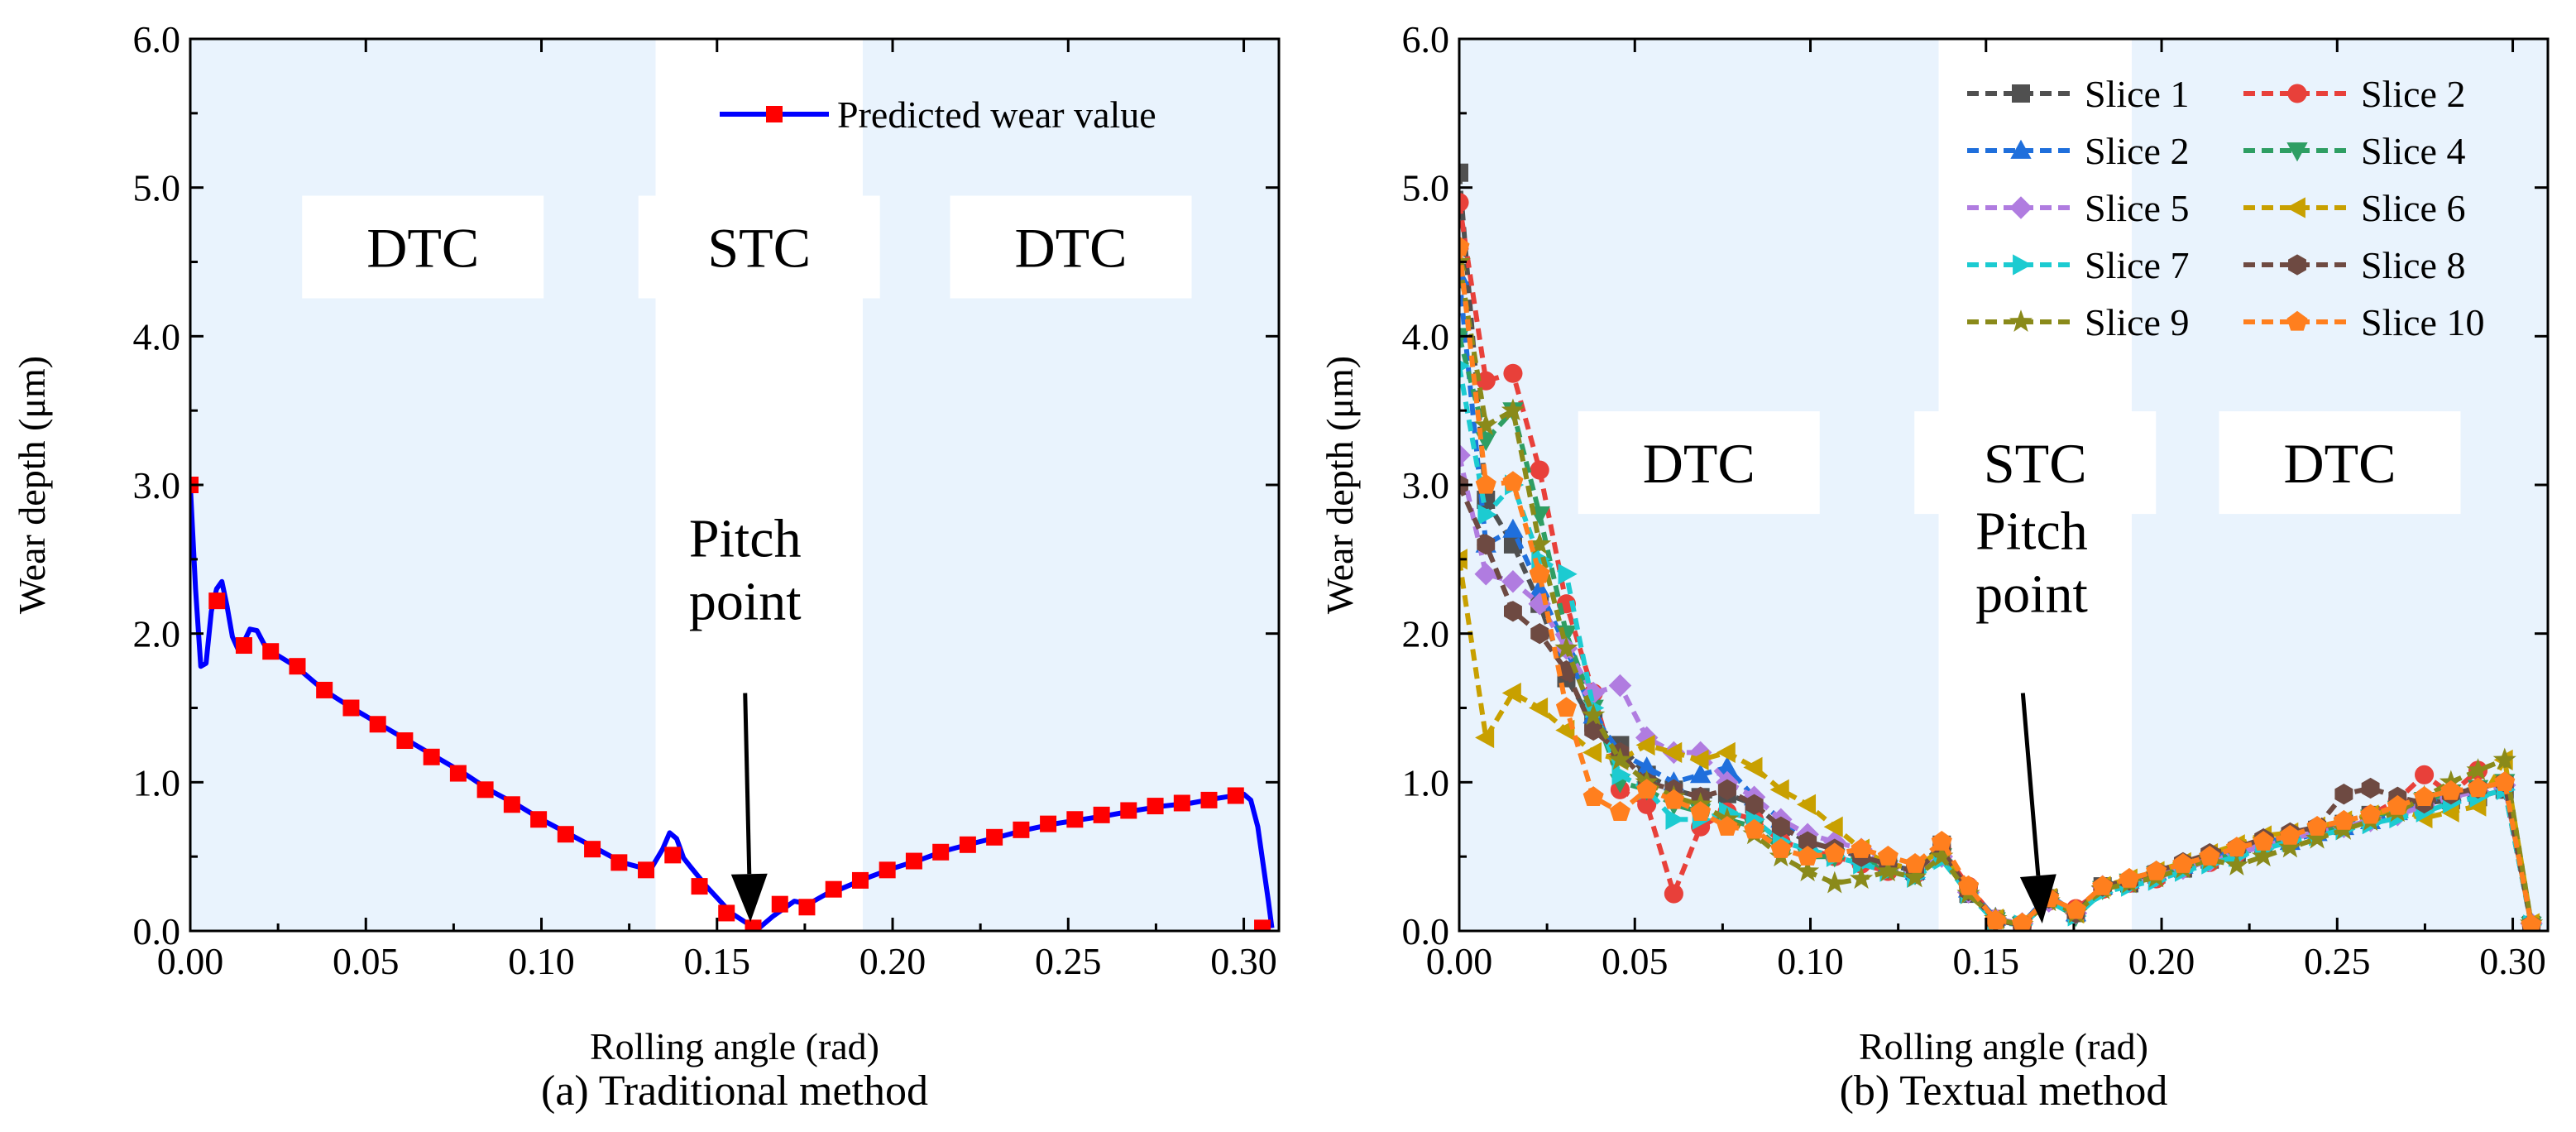 This screenshot has width=2576, height=1132. What do you see at coordinates (191, 961) in the screenshot?
I see `x-tick-label: 0.00` at bounding box center [191, 961].